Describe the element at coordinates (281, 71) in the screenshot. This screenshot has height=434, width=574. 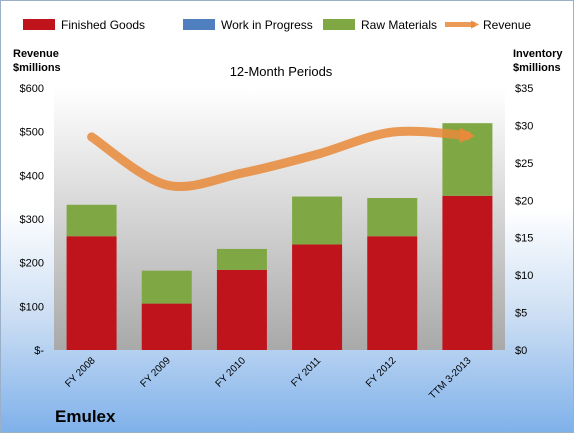
I see `chart-subtitle: 12-Month Periods` at that location.